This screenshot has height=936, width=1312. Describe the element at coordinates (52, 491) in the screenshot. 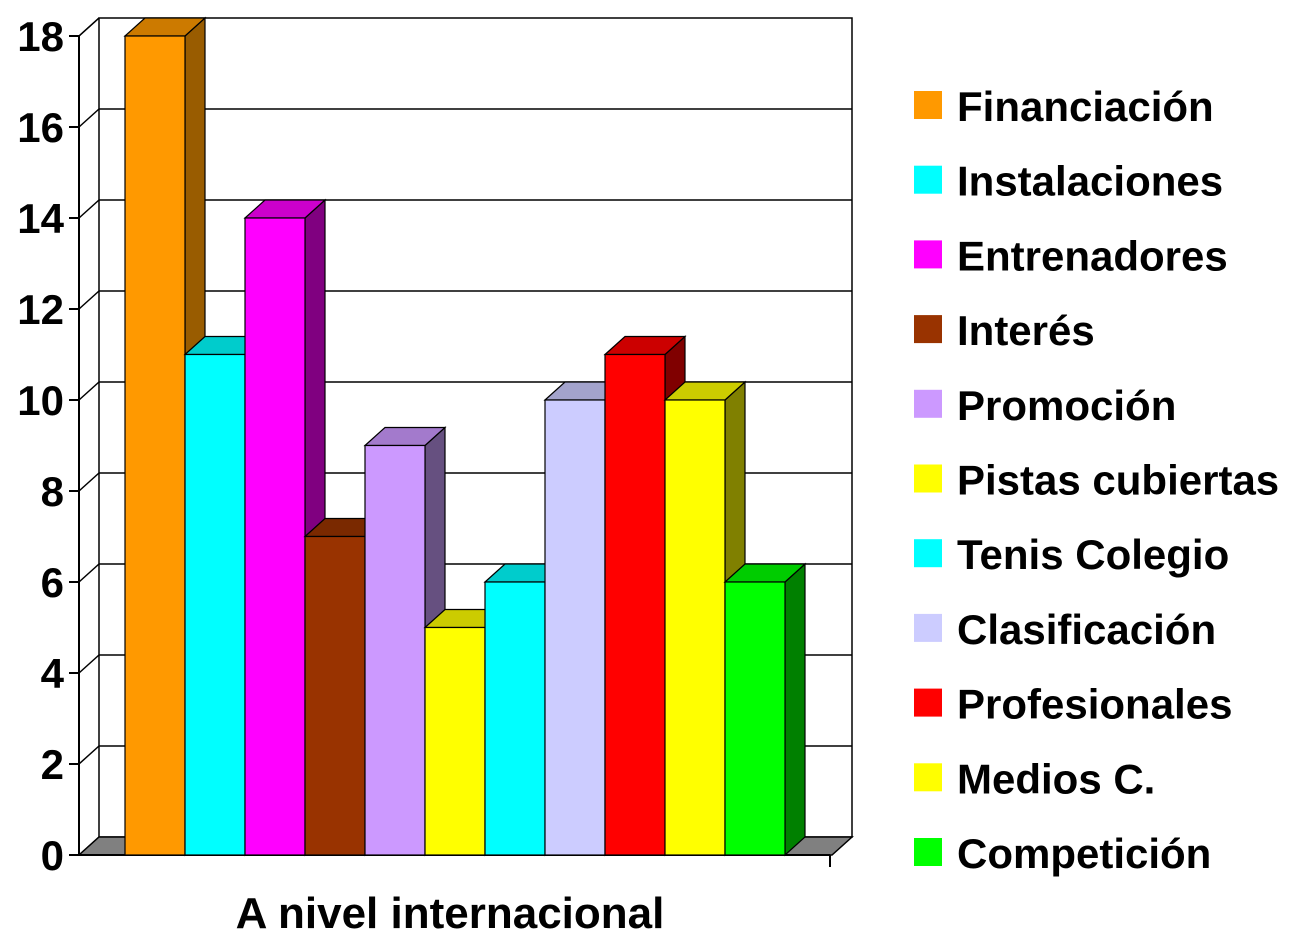

I see `y-tick-label: 8` at that location.